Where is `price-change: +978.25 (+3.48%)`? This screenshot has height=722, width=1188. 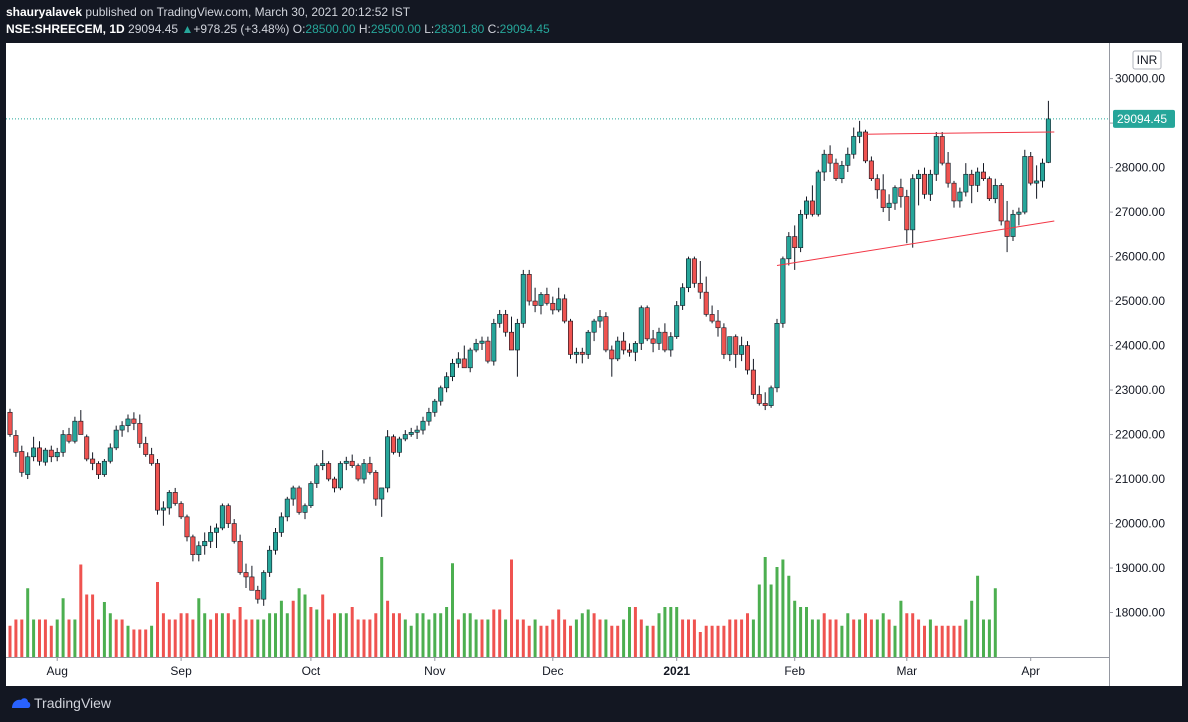
price-change: +978.25 (+3.48%) is located at coordinates (241, 29).